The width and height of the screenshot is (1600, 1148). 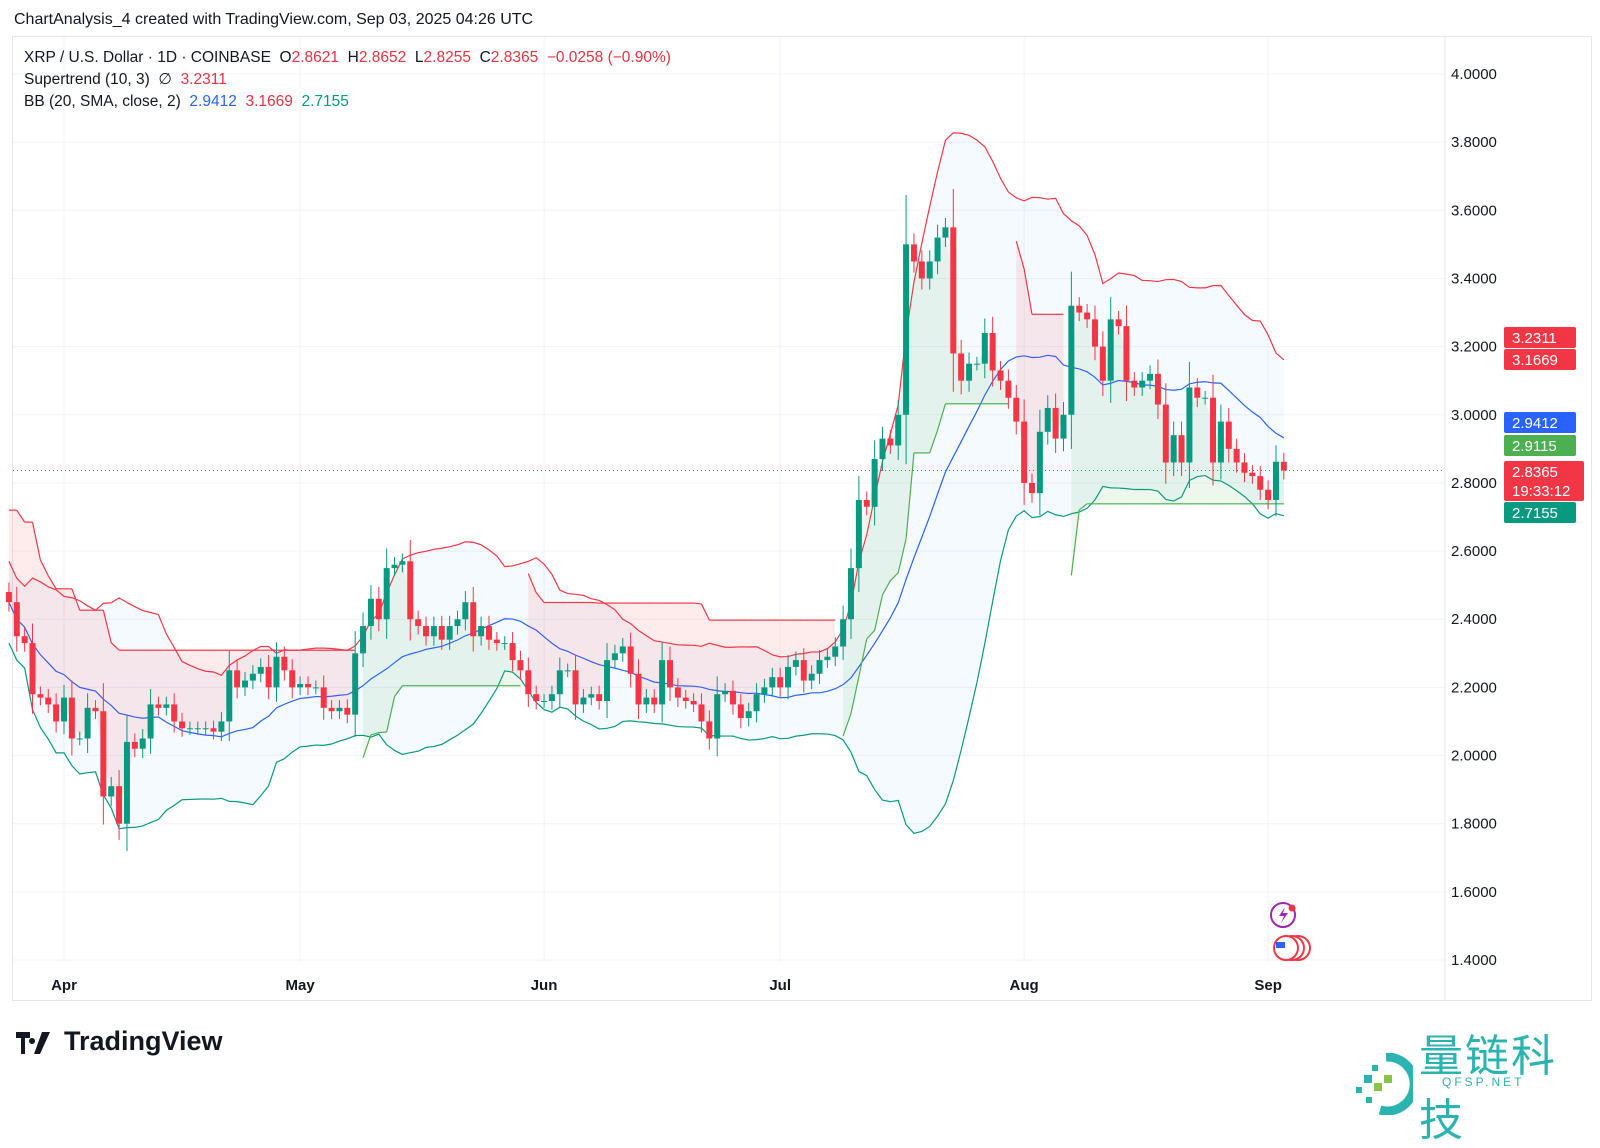 What do you see at coordinates (780, 985) in the screenshot?
I see `x-tick-label: Jul` at bounding box center [780, 985].